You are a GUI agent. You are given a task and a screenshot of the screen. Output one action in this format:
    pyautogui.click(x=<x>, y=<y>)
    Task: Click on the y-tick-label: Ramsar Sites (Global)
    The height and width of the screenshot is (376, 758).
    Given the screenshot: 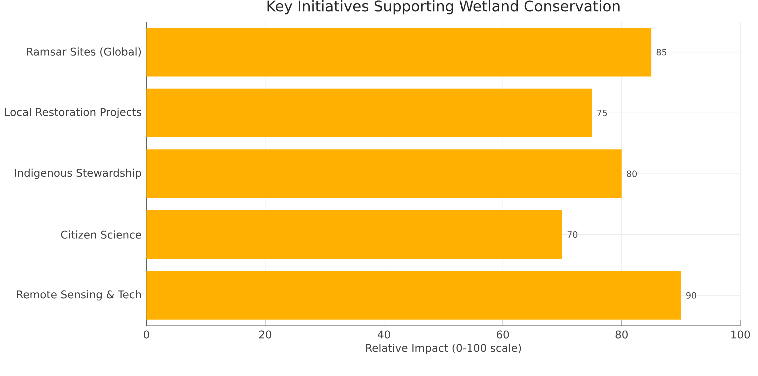 What is the action you would take?
    pyautogui.click(x=84, y=53)
    